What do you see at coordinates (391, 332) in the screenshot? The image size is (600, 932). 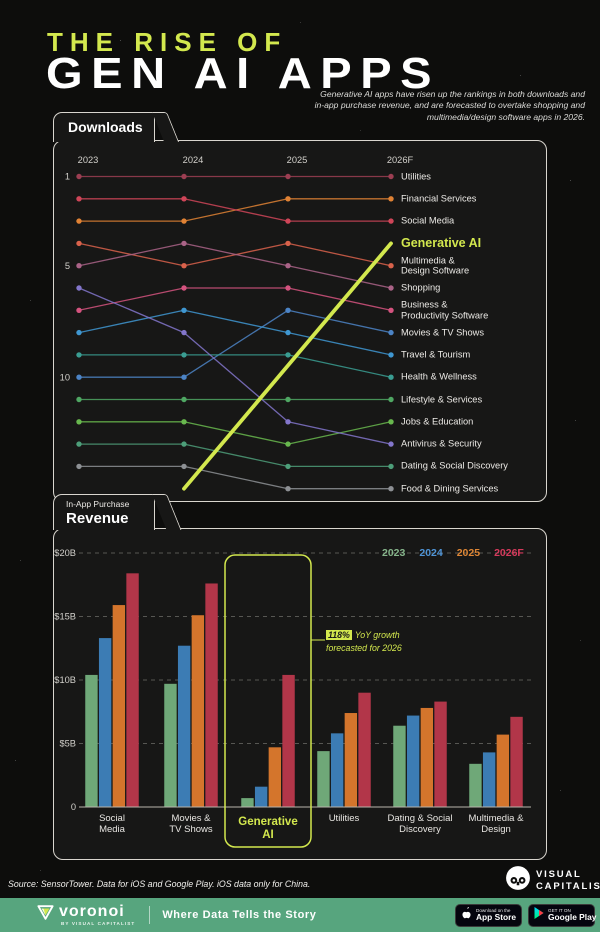 I see `bump-point-movies-tv-shows` at bounding box center [391, 332].